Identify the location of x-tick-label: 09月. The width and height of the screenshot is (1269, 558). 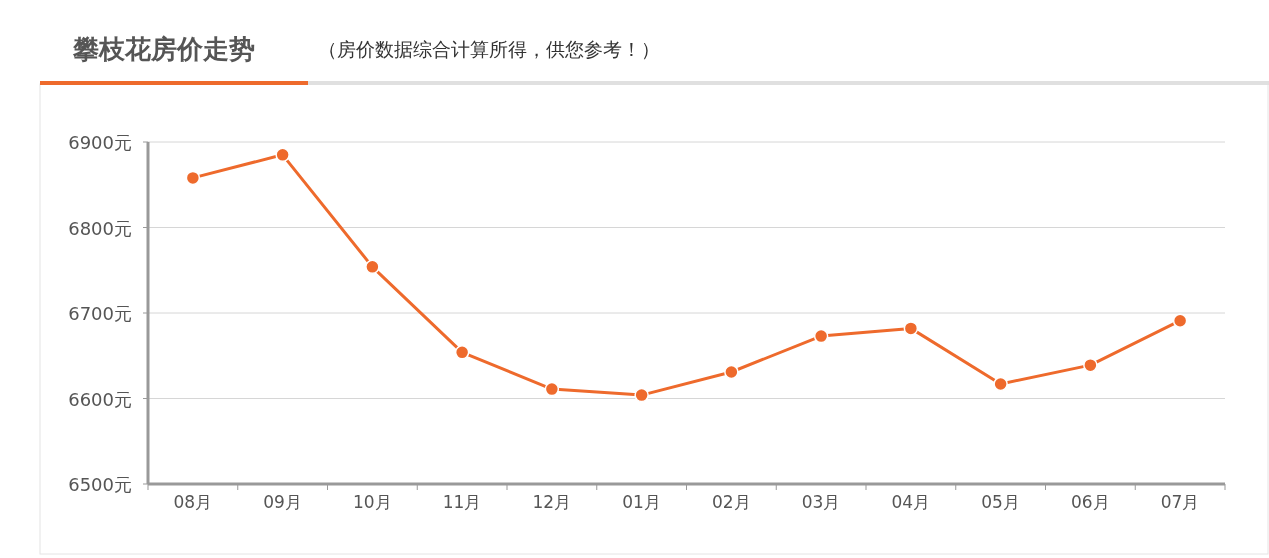
(282, 502).